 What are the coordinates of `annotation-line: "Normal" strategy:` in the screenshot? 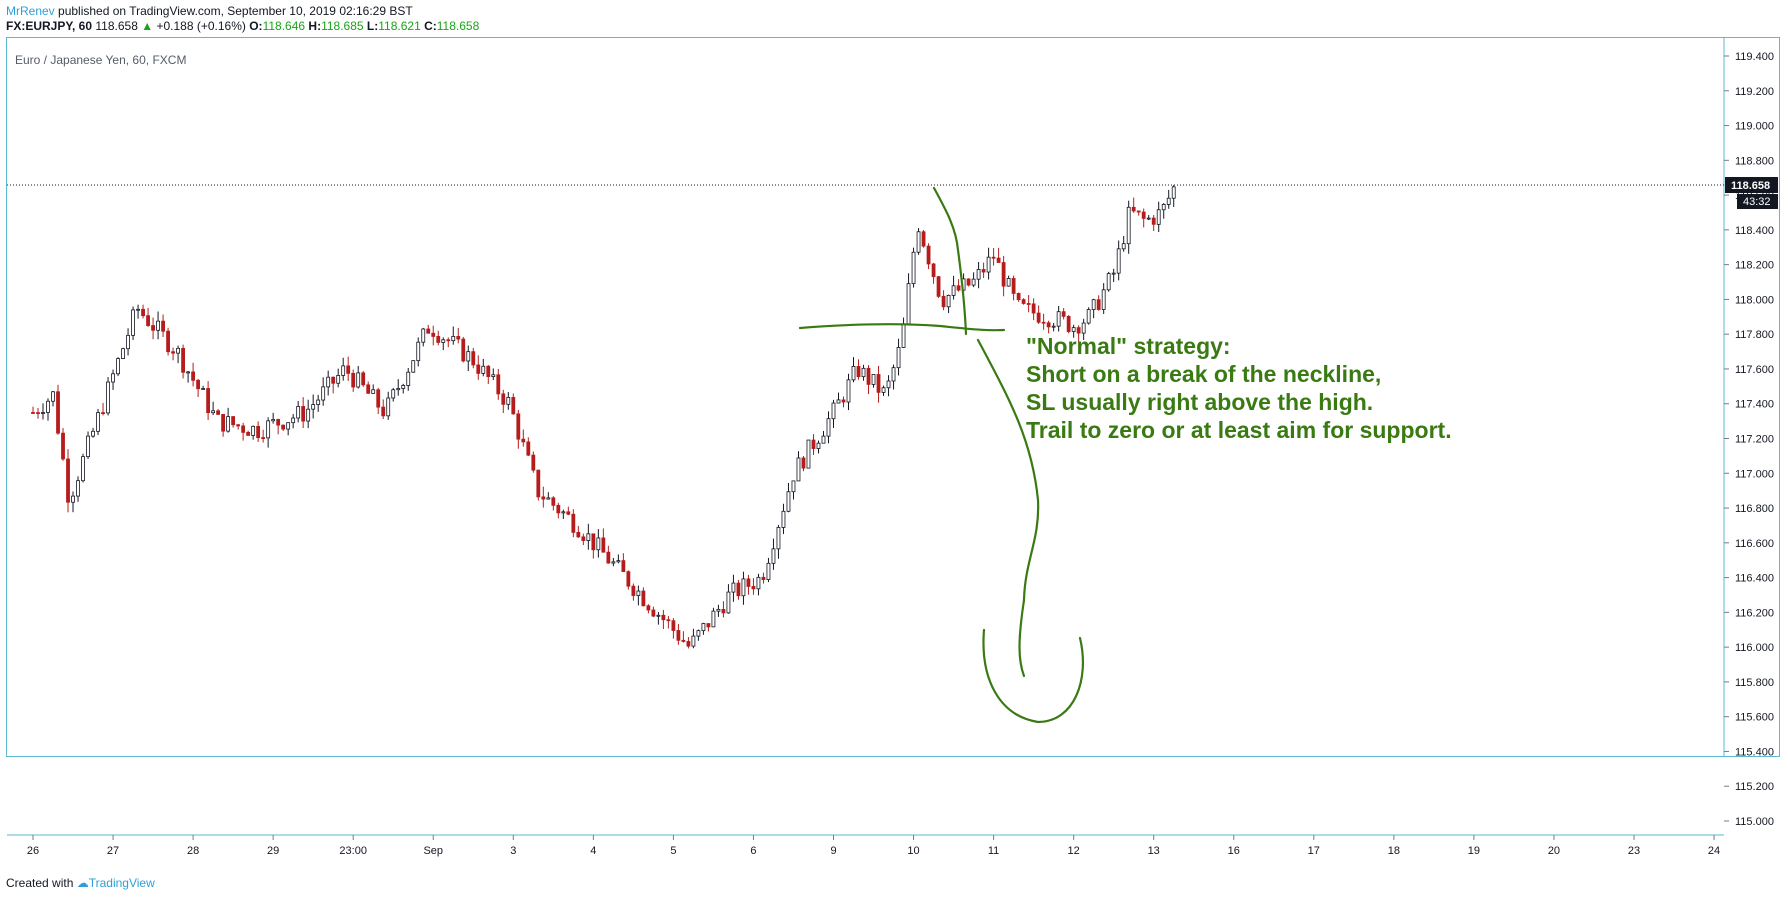 It's located at (1128, 346).